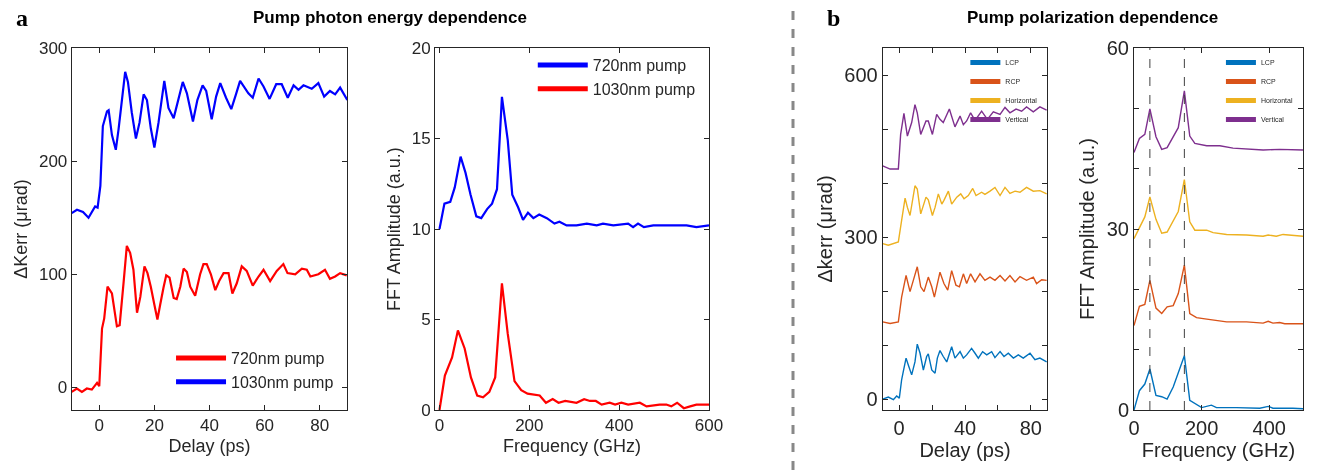 The width and height of the screenshot is (1327, 473). What do you see at coordinates (53, 275) in the screenshot?
I see `y-tick-label: 100` at bounding box center [53, 275].